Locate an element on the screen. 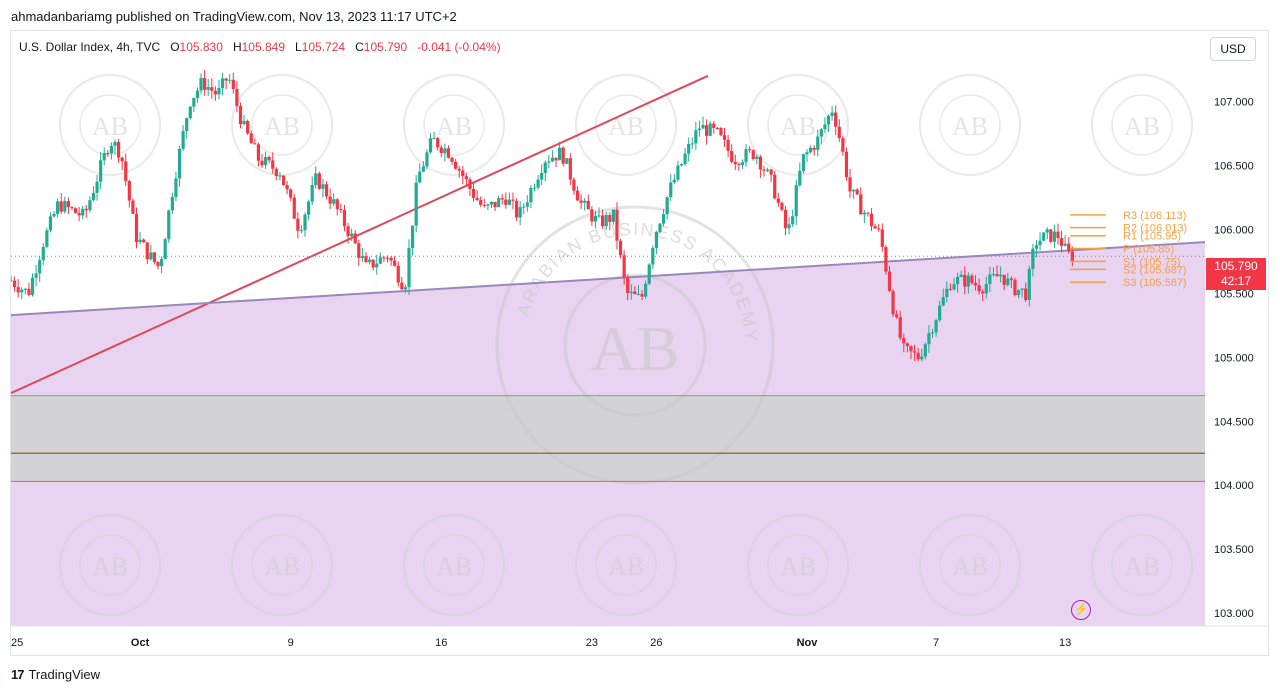  y-tick-label: 103.500 is located at coordinates (1234, 550).